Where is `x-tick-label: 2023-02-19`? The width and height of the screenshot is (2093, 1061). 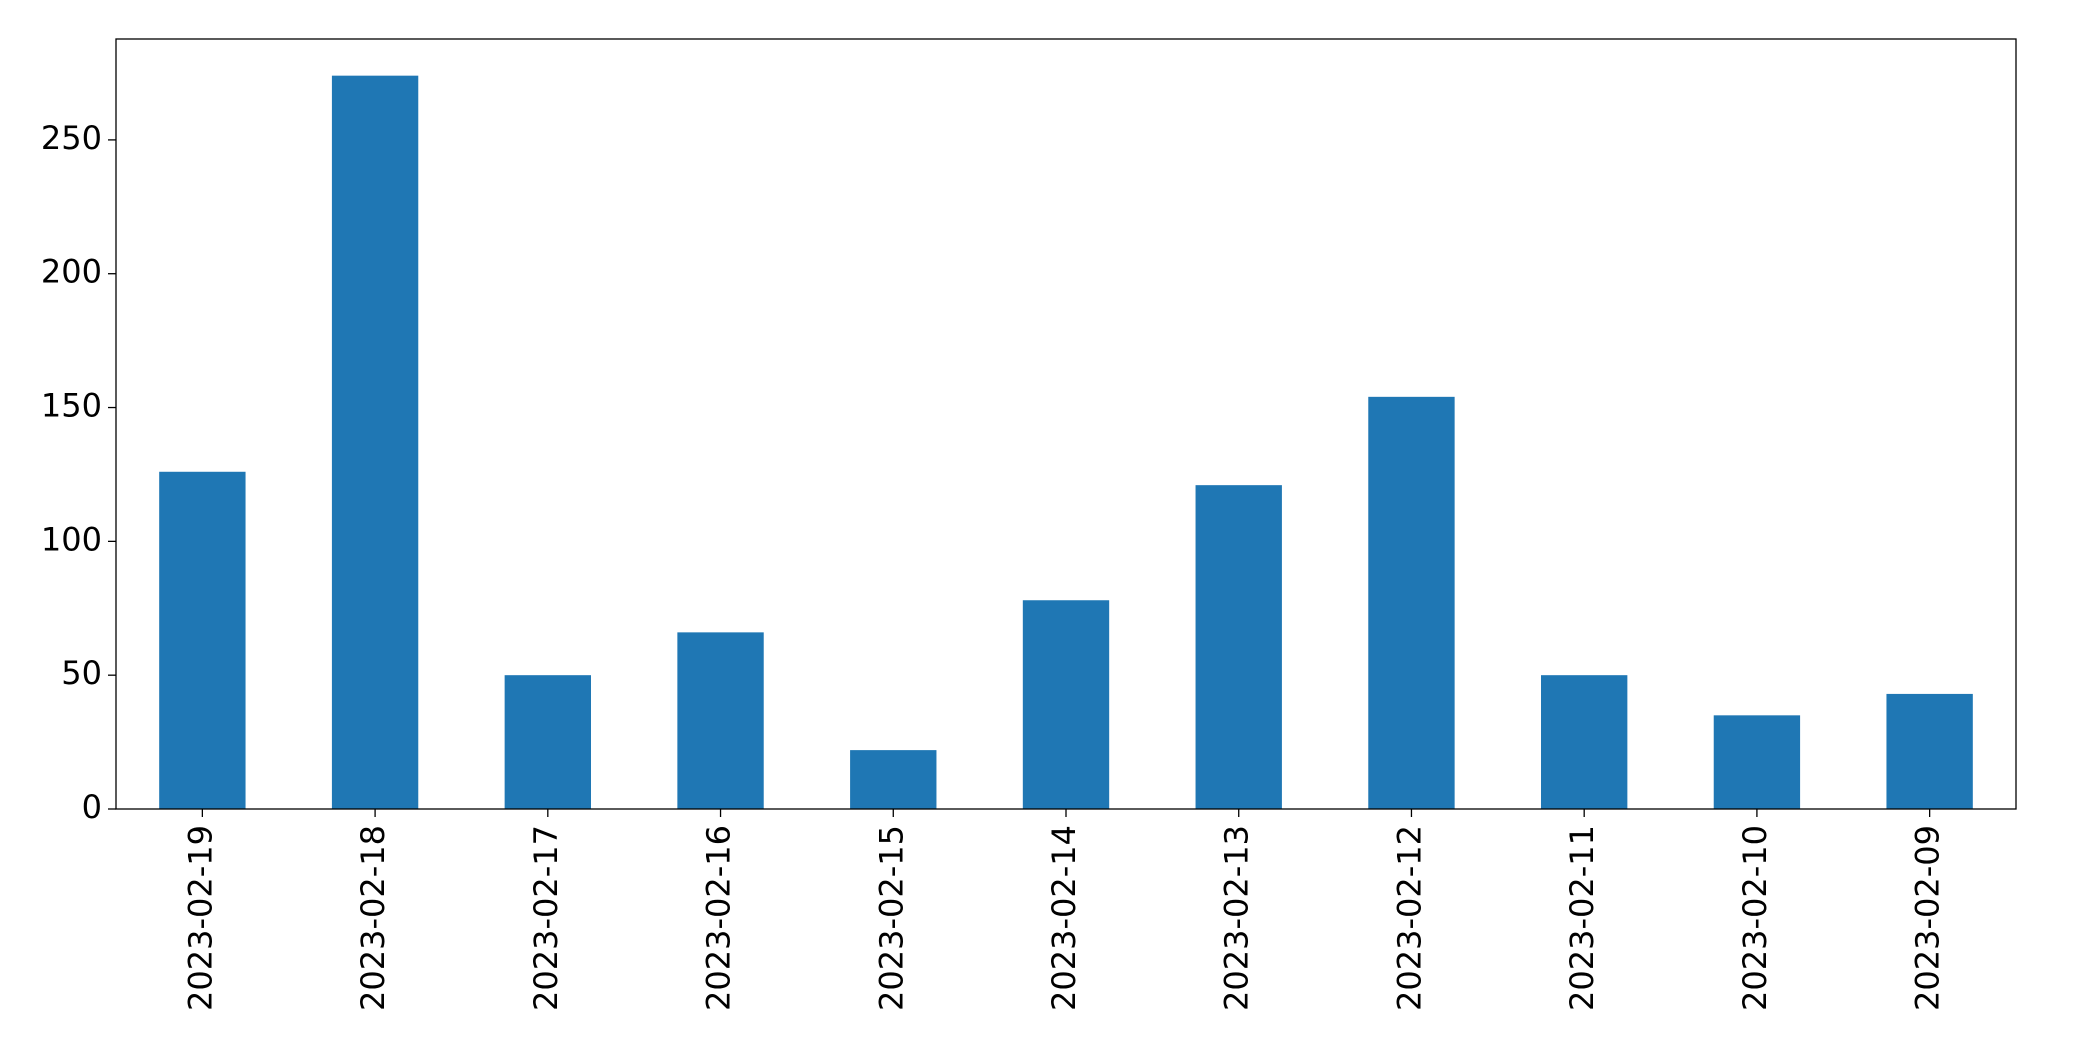 x-tick-label: 2023-02-19 is located at coordinates (200, 918).